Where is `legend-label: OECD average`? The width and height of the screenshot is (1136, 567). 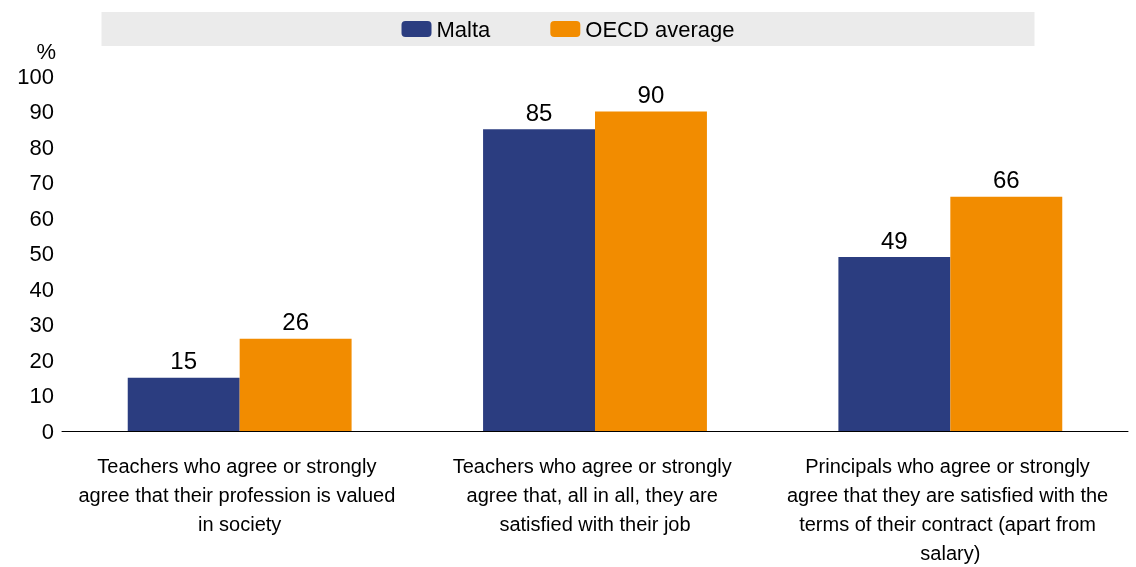 legend-label: OECD average is located at coordinates (660, 29).